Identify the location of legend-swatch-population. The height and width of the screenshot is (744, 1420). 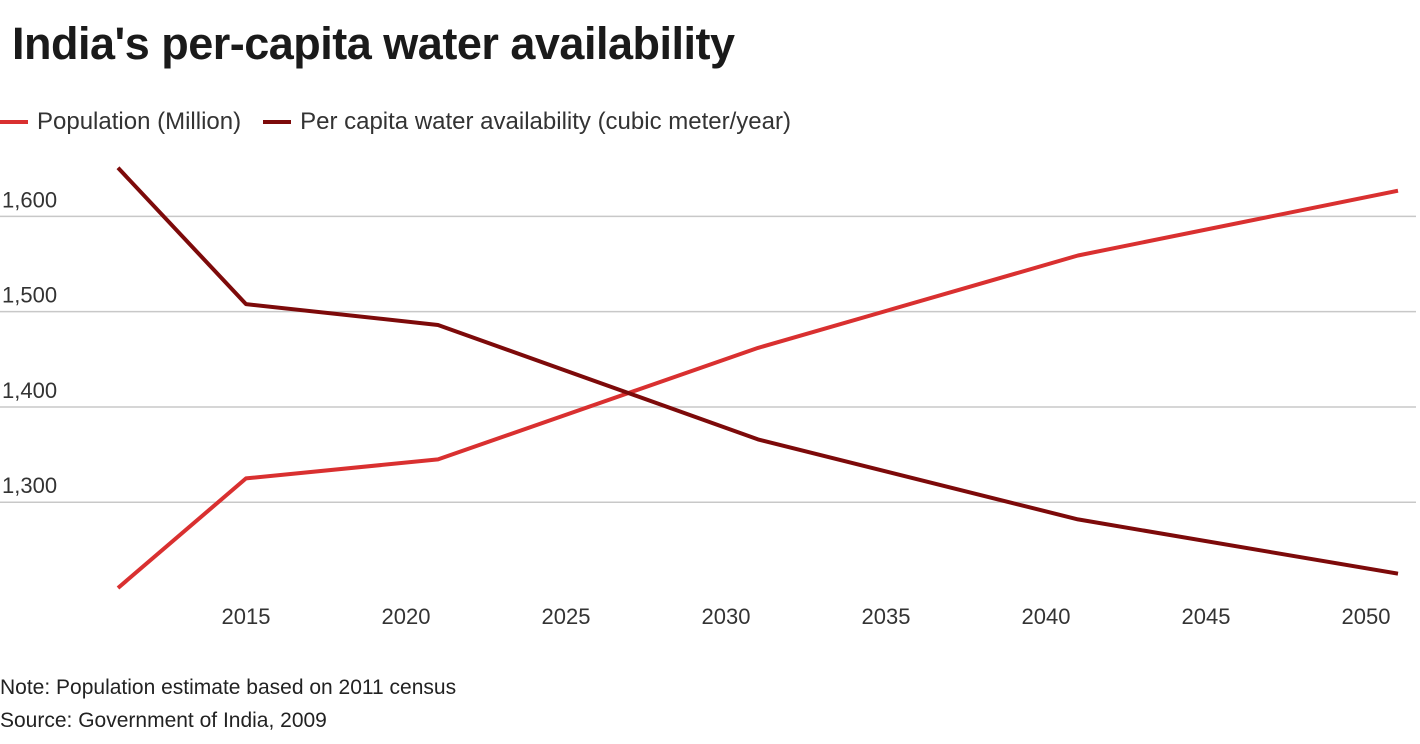
(14, 122).